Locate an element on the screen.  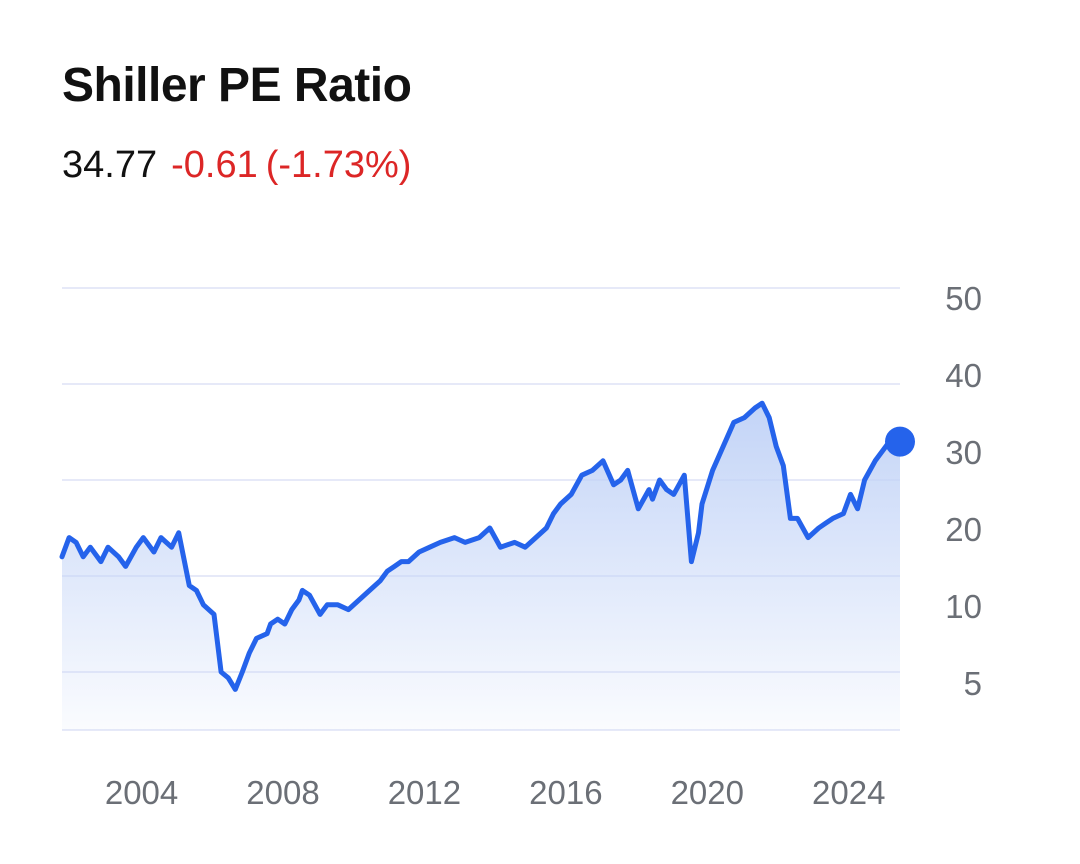
x-axis-labels: 2004 2008 2012 2016 2020 2024 is located at coordinates (495, 792).